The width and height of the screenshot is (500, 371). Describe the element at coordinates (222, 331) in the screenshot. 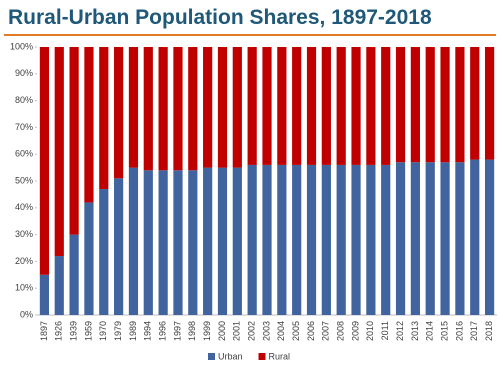

I see `x-tick-label: 2000` at that location.